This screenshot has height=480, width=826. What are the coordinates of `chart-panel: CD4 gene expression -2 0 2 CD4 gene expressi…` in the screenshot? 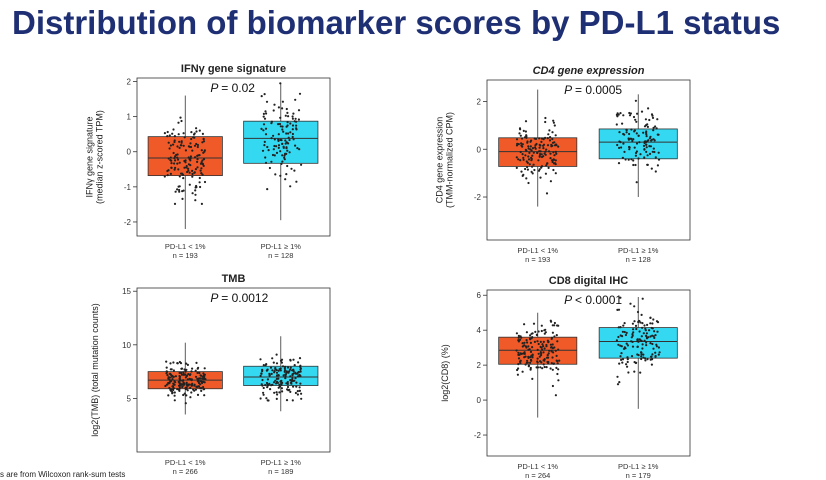 It's located at (562, 164).